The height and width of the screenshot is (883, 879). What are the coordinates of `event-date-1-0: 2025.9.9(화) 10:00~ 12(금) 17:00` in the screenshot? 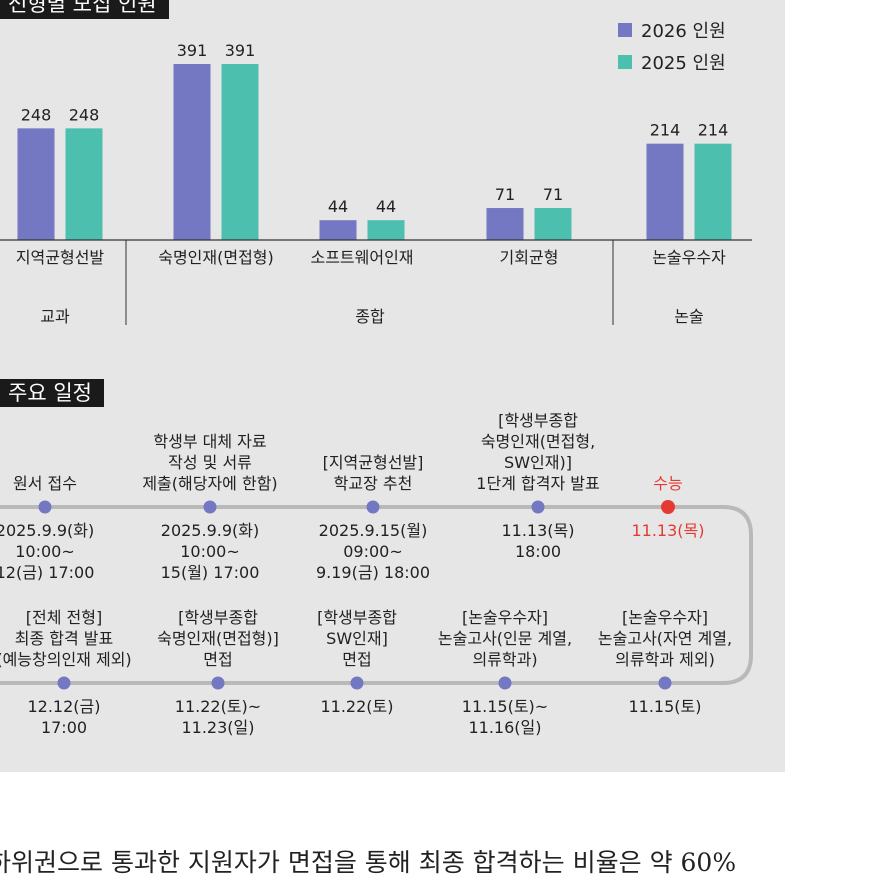 It's located at (47, 551).